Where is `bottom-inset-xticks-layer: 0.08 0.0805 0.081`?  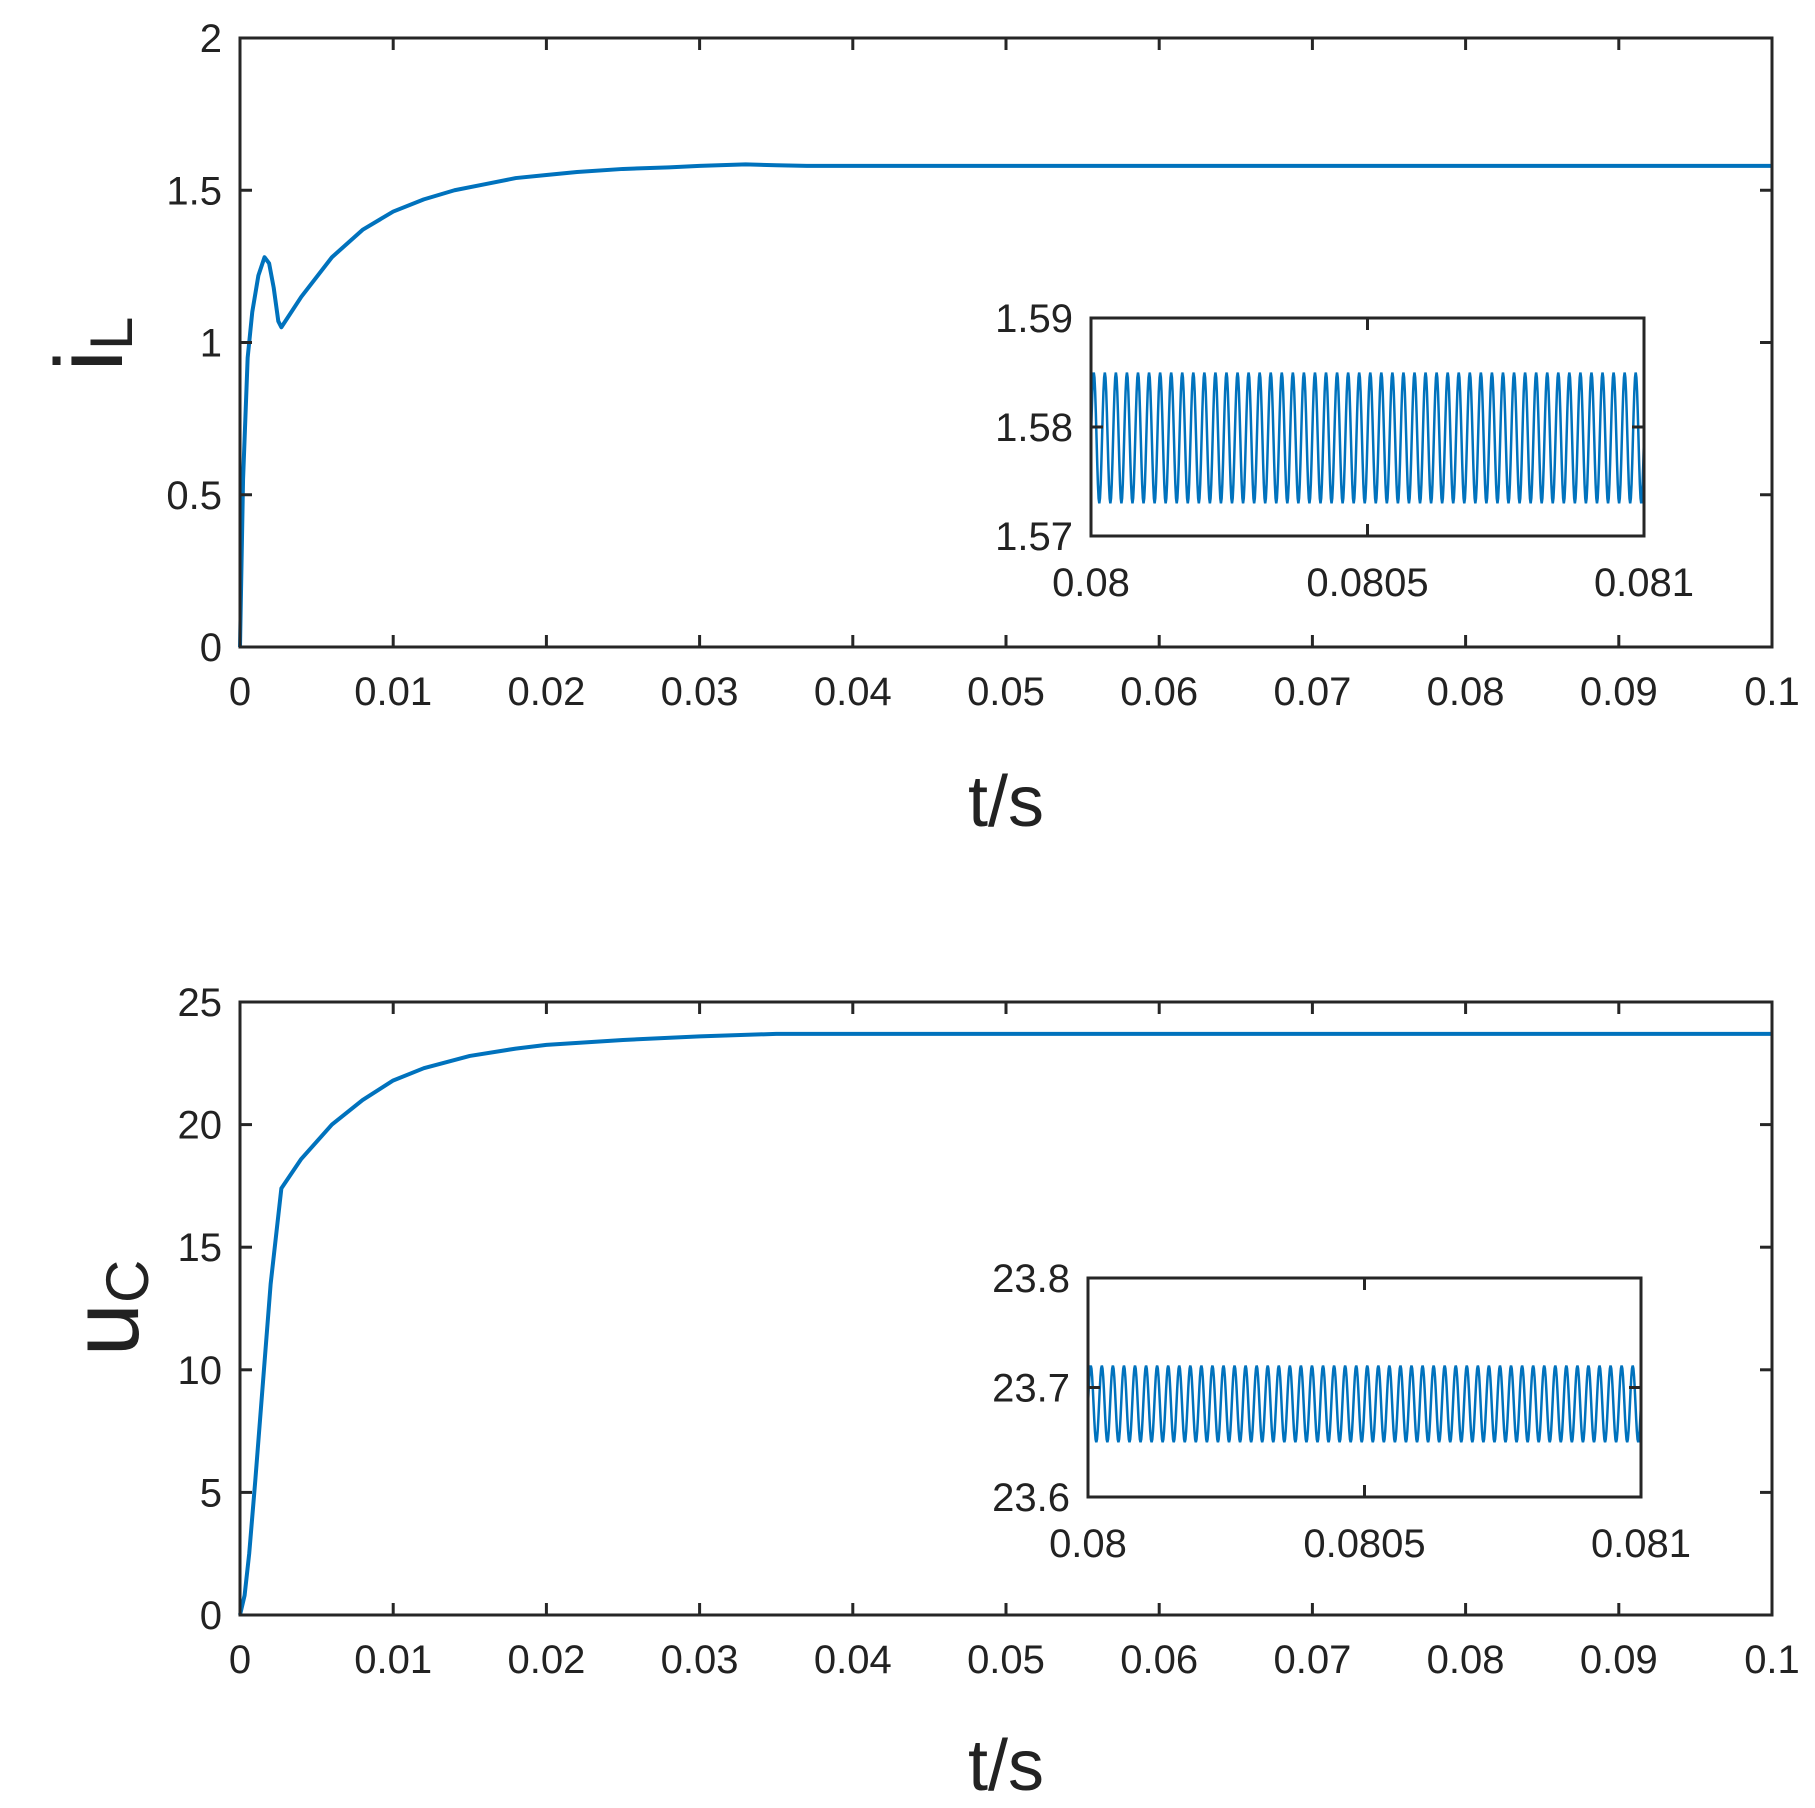 bottom-inset-xticks-layer: 0.08 0.0805 0.081 is located at coordinates (1370, 1422).